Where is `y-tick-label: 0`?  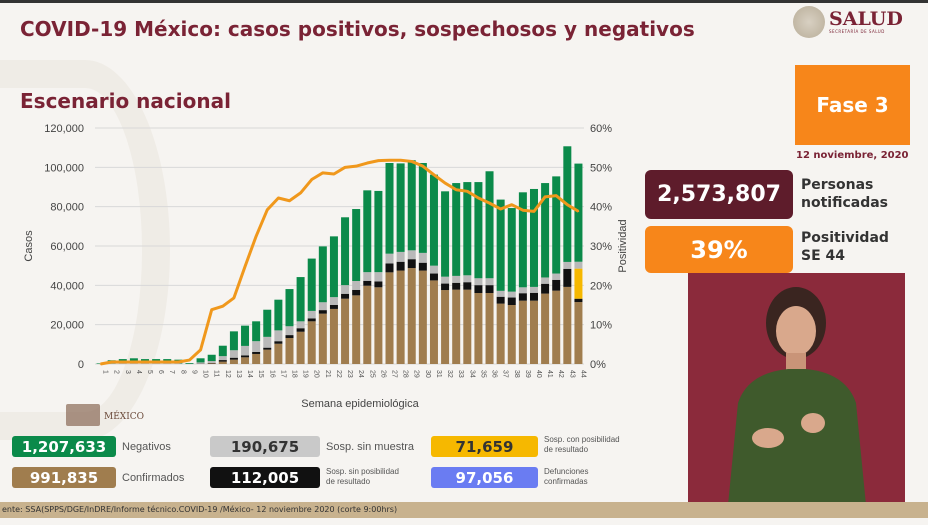
y-tick-label: 0 is located at coordinates (81, 365).